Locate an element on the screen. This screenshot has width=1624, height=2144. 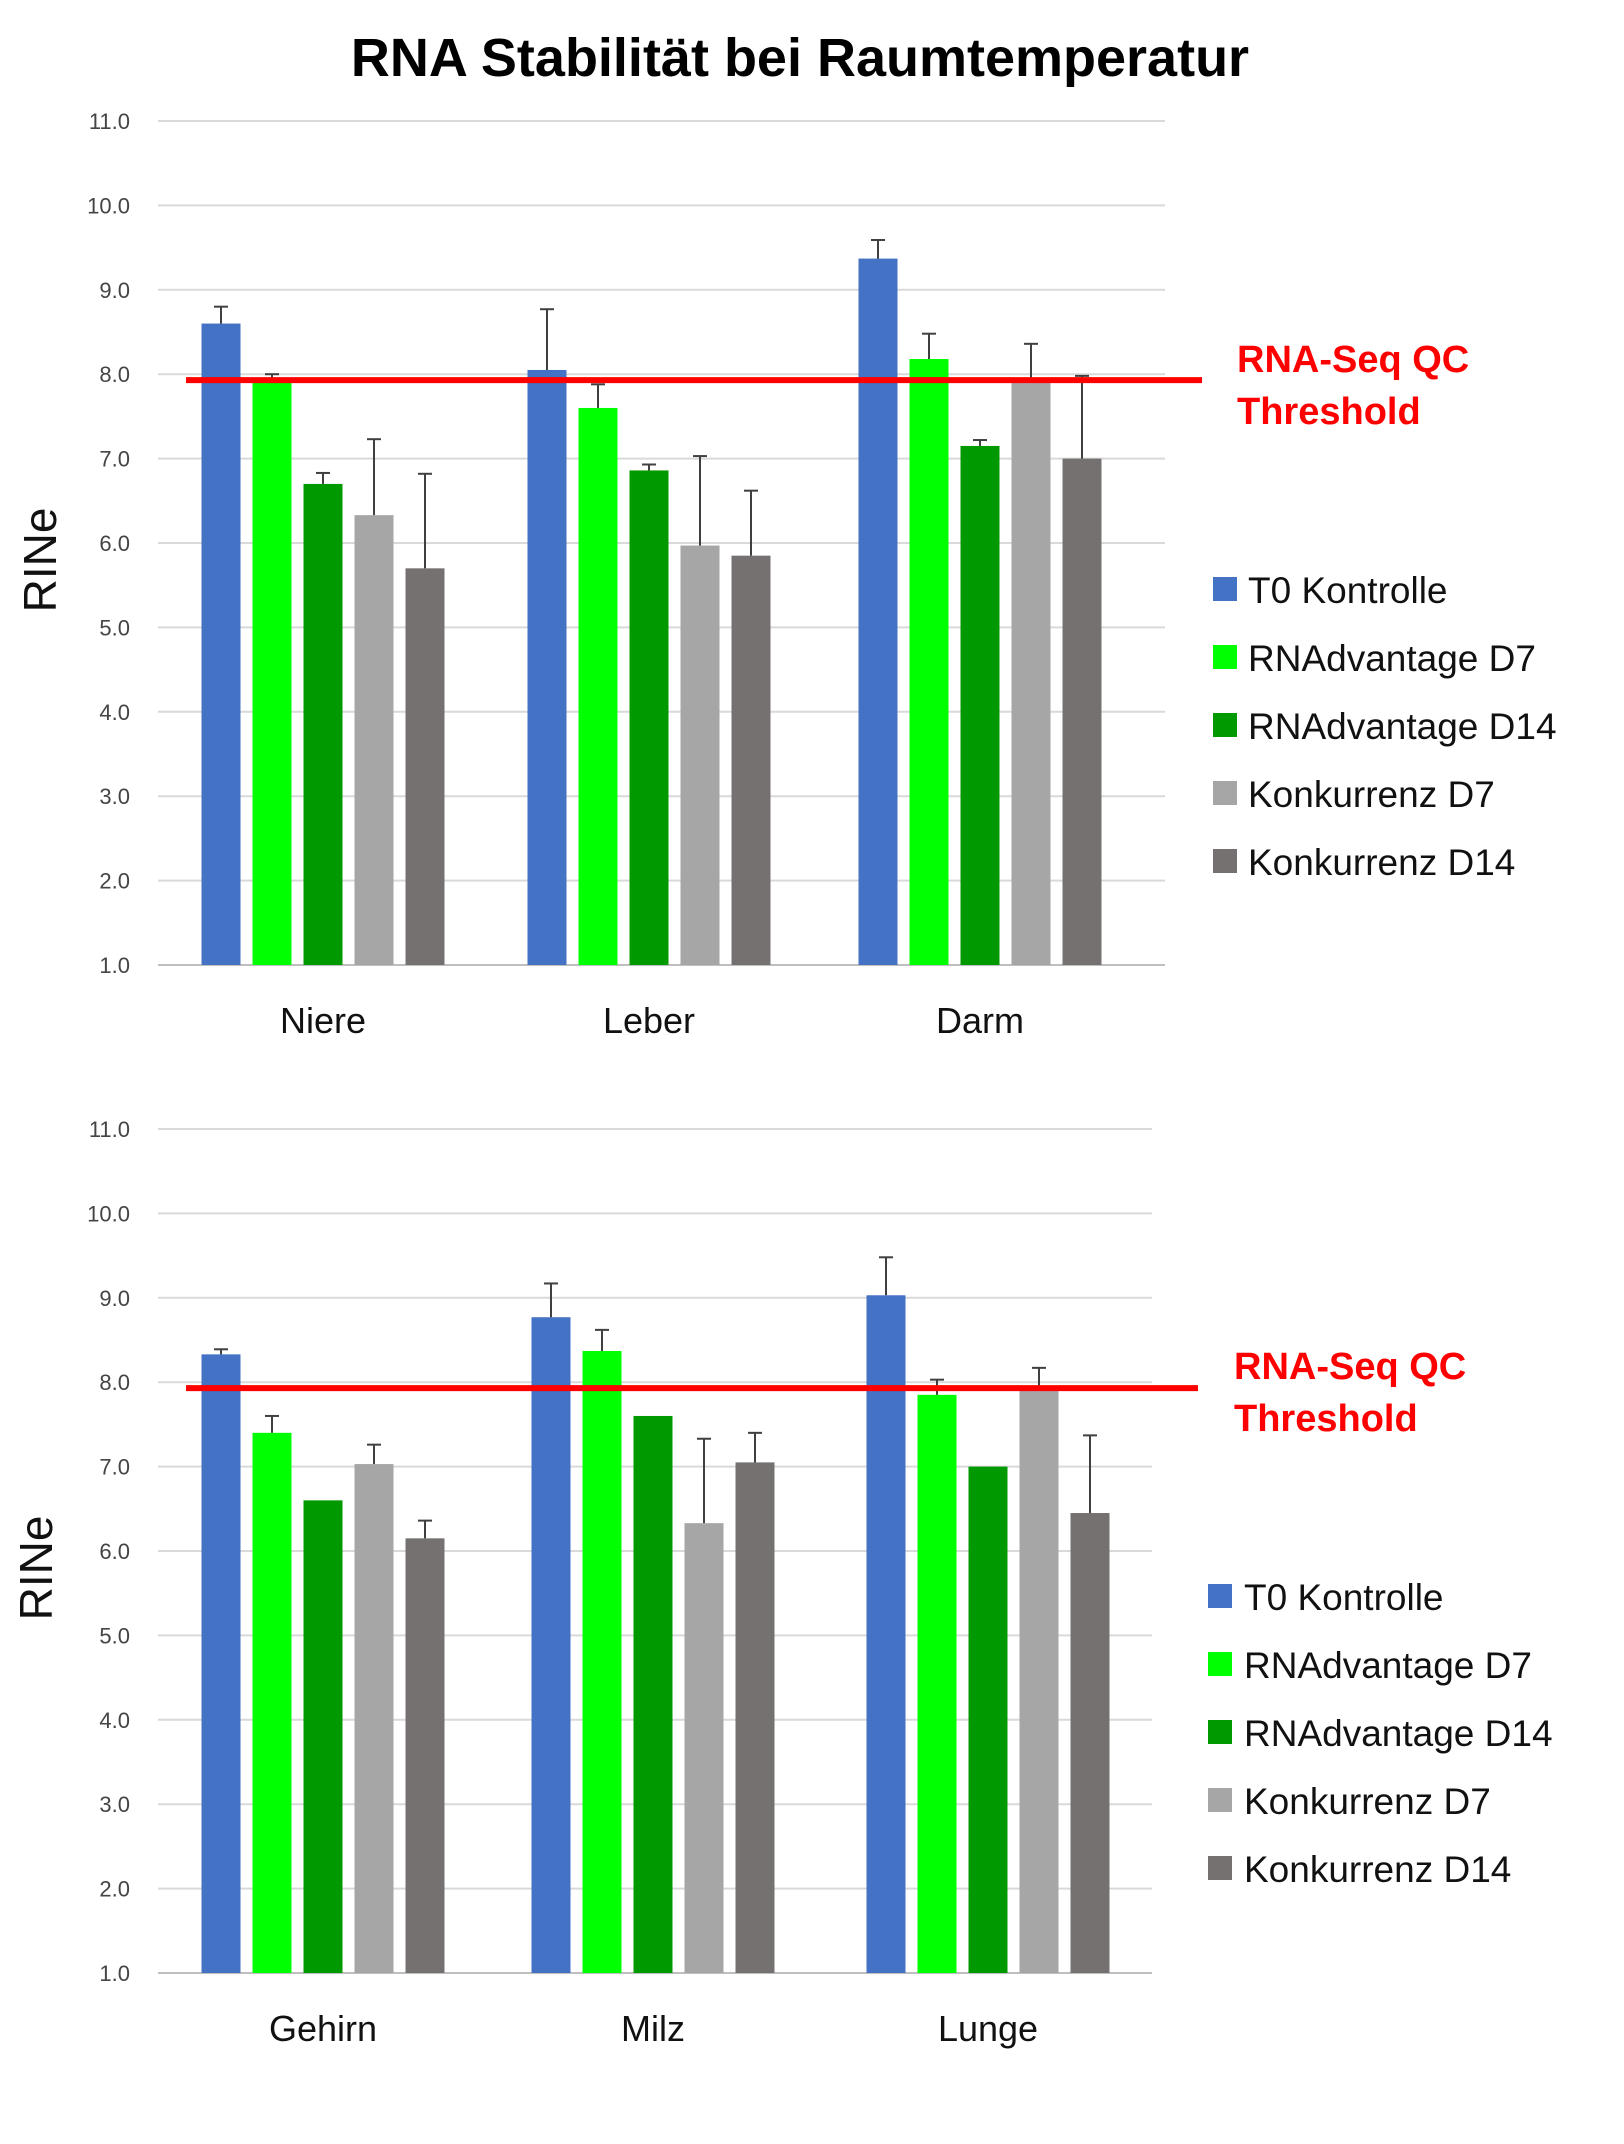
category-label: Leber is located at coordinates (649, 1020).